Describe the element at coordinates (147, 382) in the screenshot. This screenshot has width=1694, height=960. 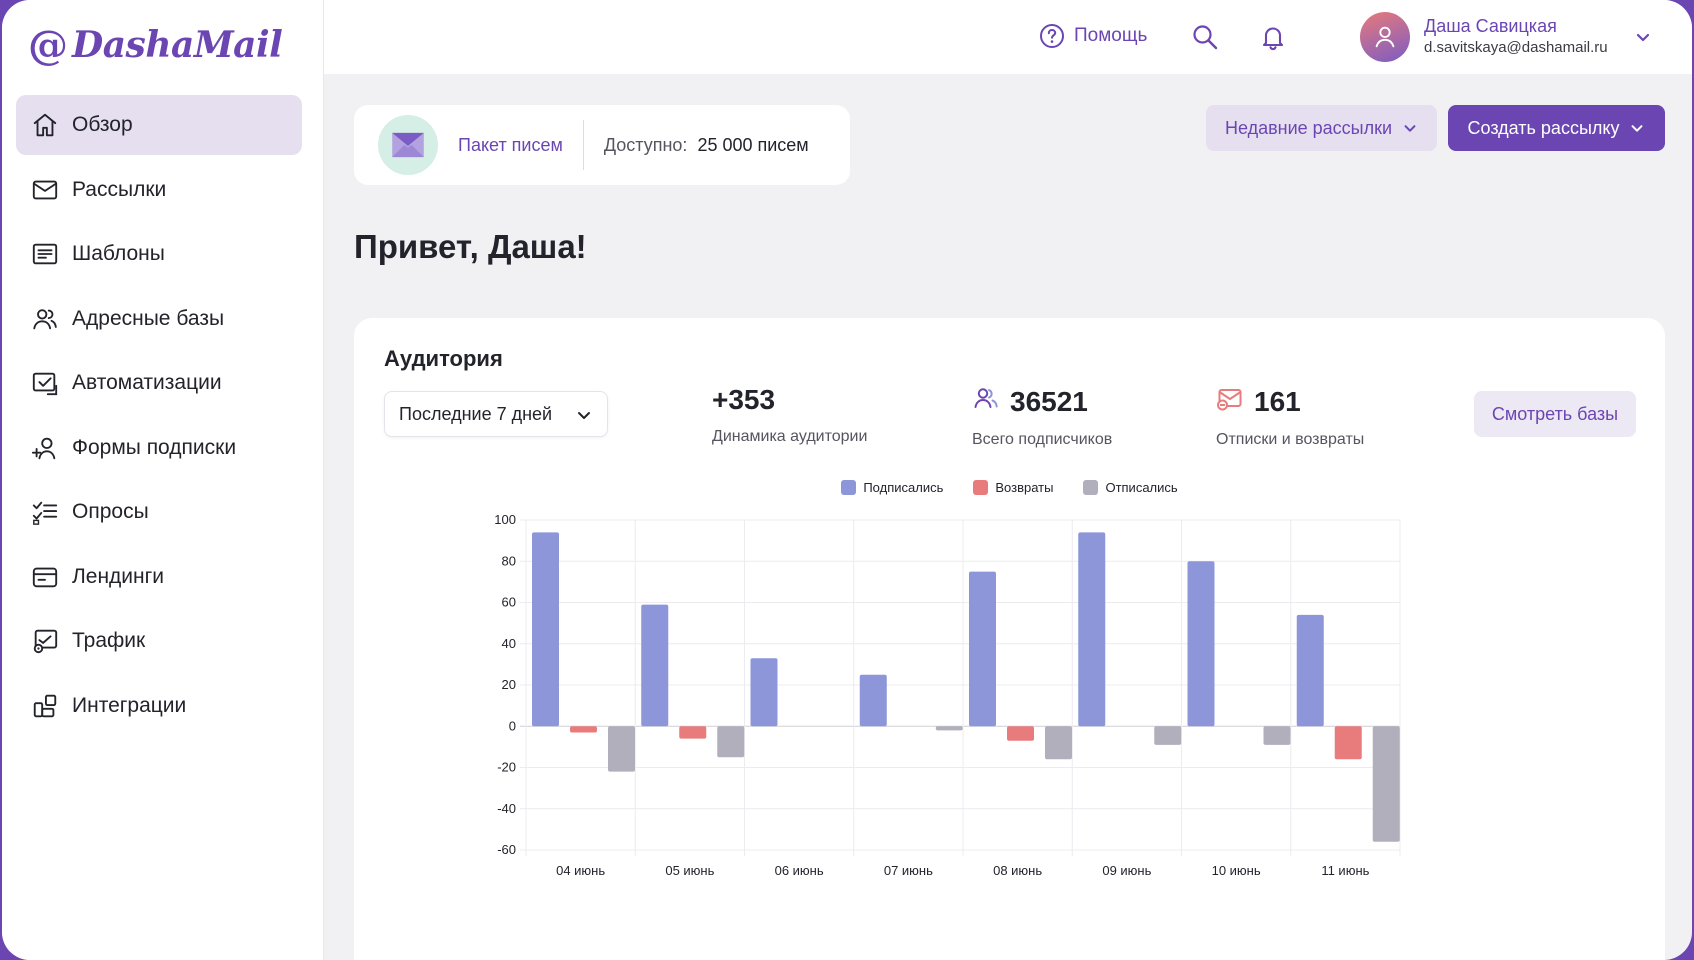
I see `sidebar-item-label: Автоматизации` at that location.